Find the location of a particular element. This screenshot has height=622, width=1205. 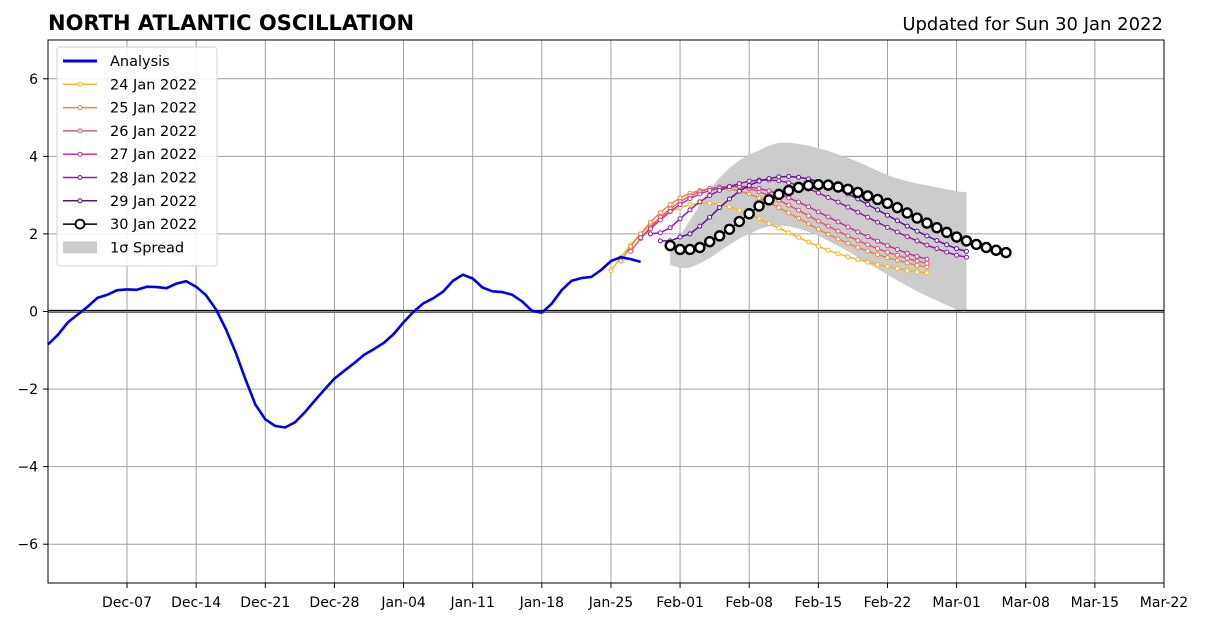

legend-label: 26 Jan 2022 is located at coordinates (153, 132).